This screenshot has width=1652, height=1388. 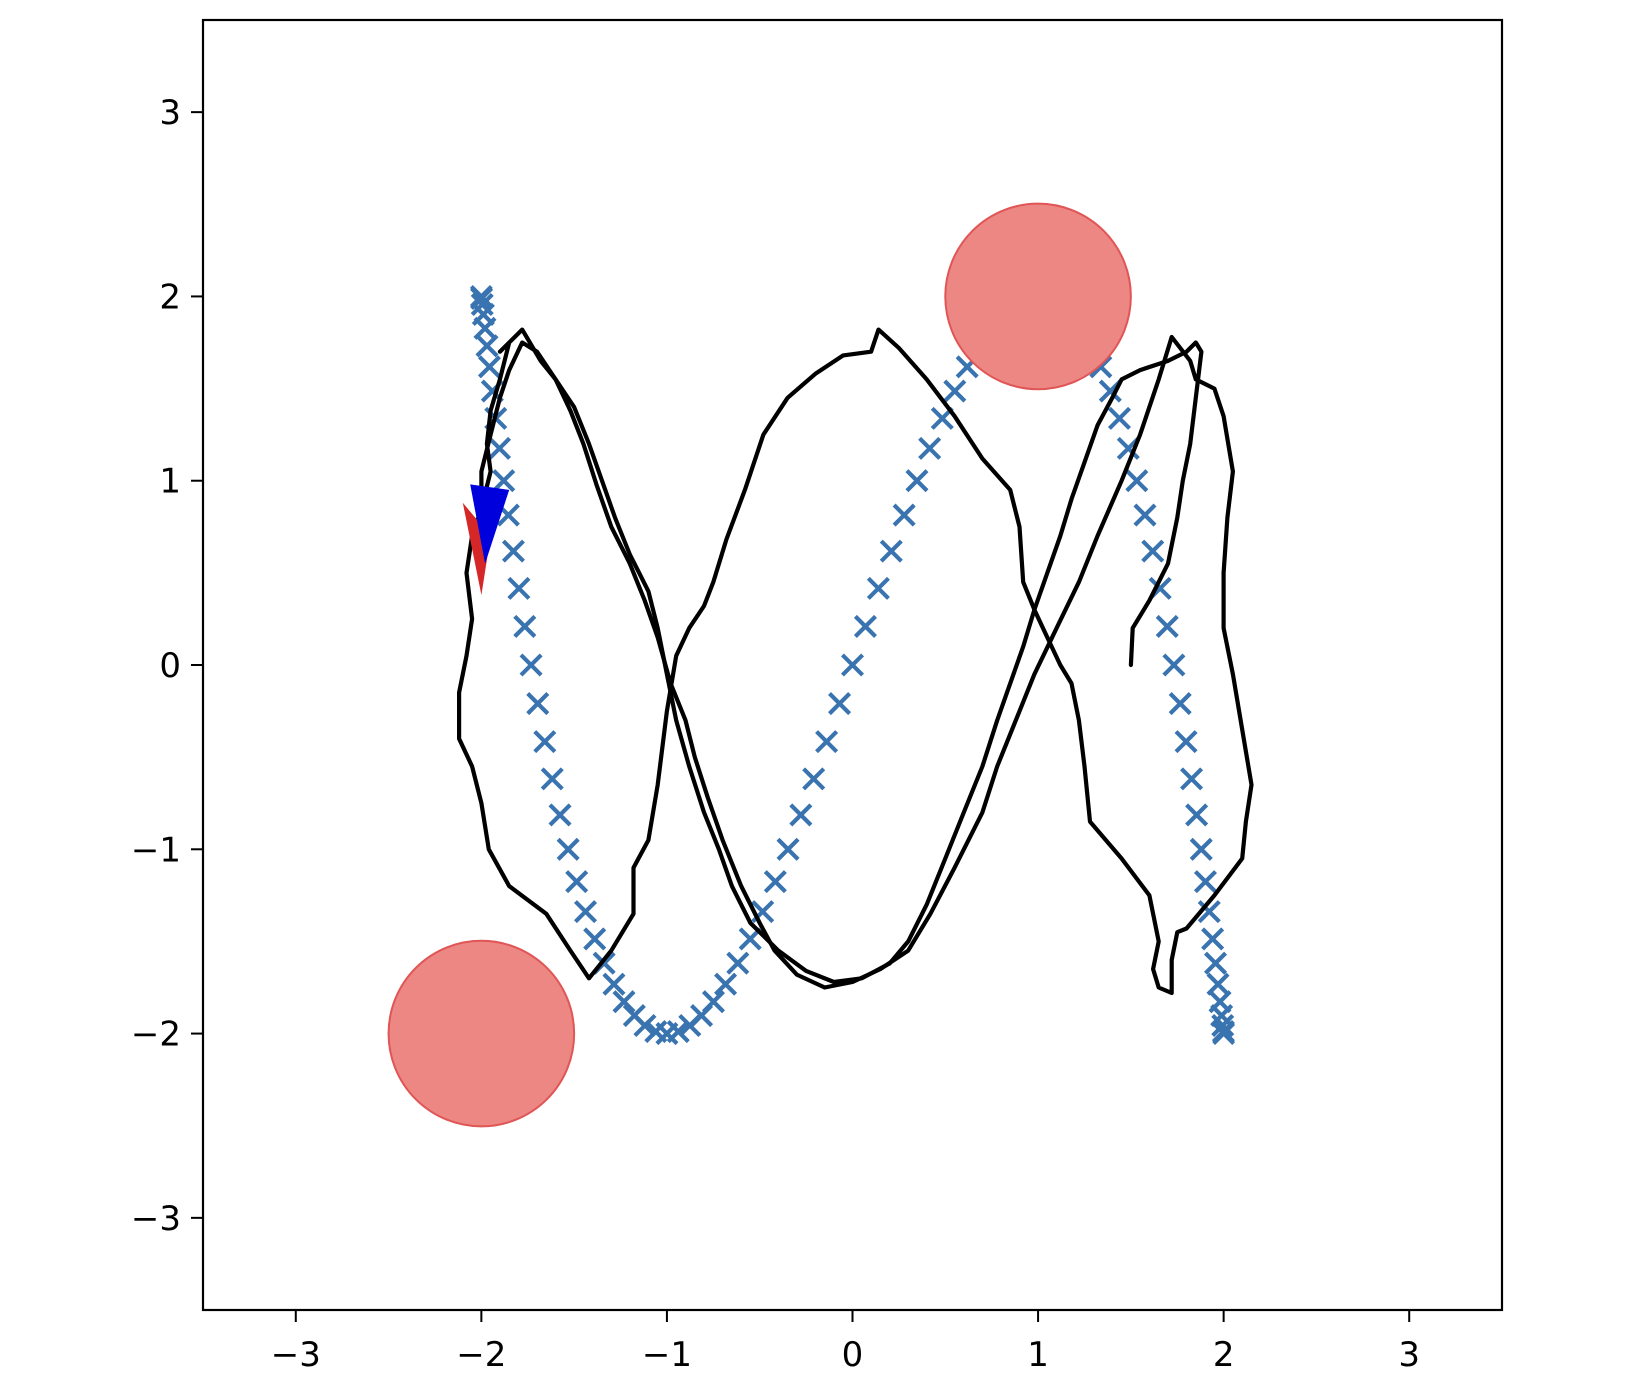 I want to click on y-tick-label: 1, so click(x=170, y=482).